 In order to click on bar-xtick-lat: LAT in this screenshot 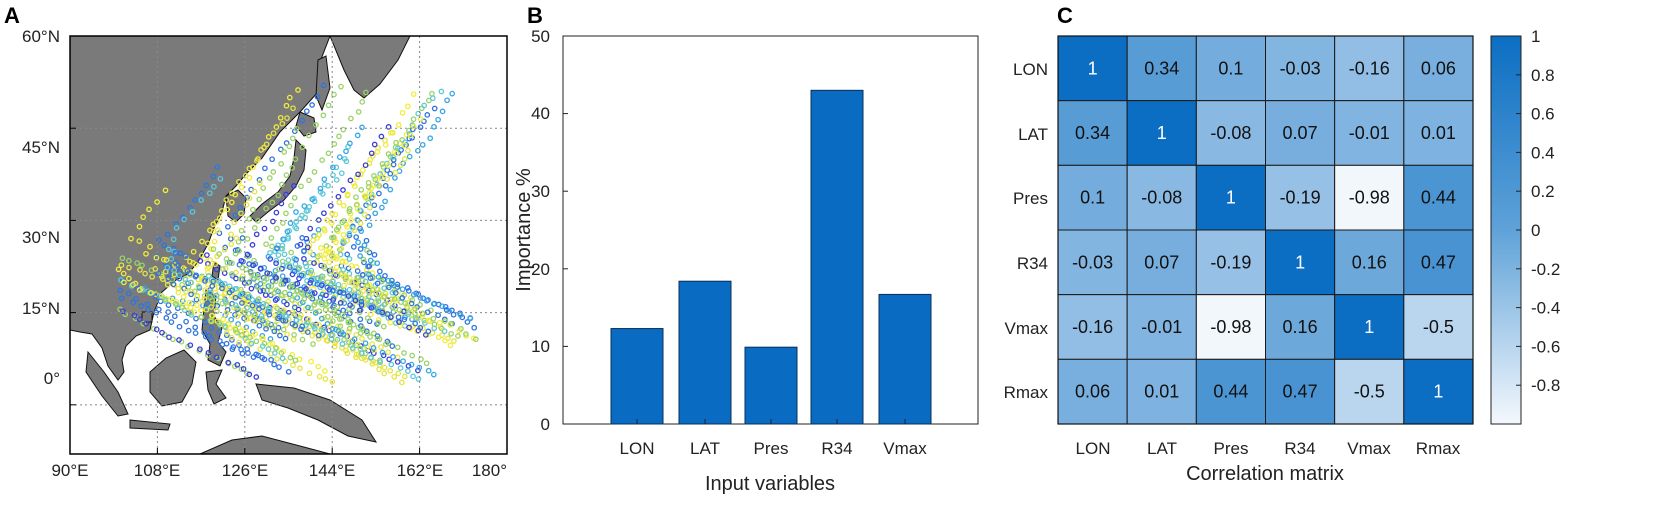, I will do `click(705, 448)`.